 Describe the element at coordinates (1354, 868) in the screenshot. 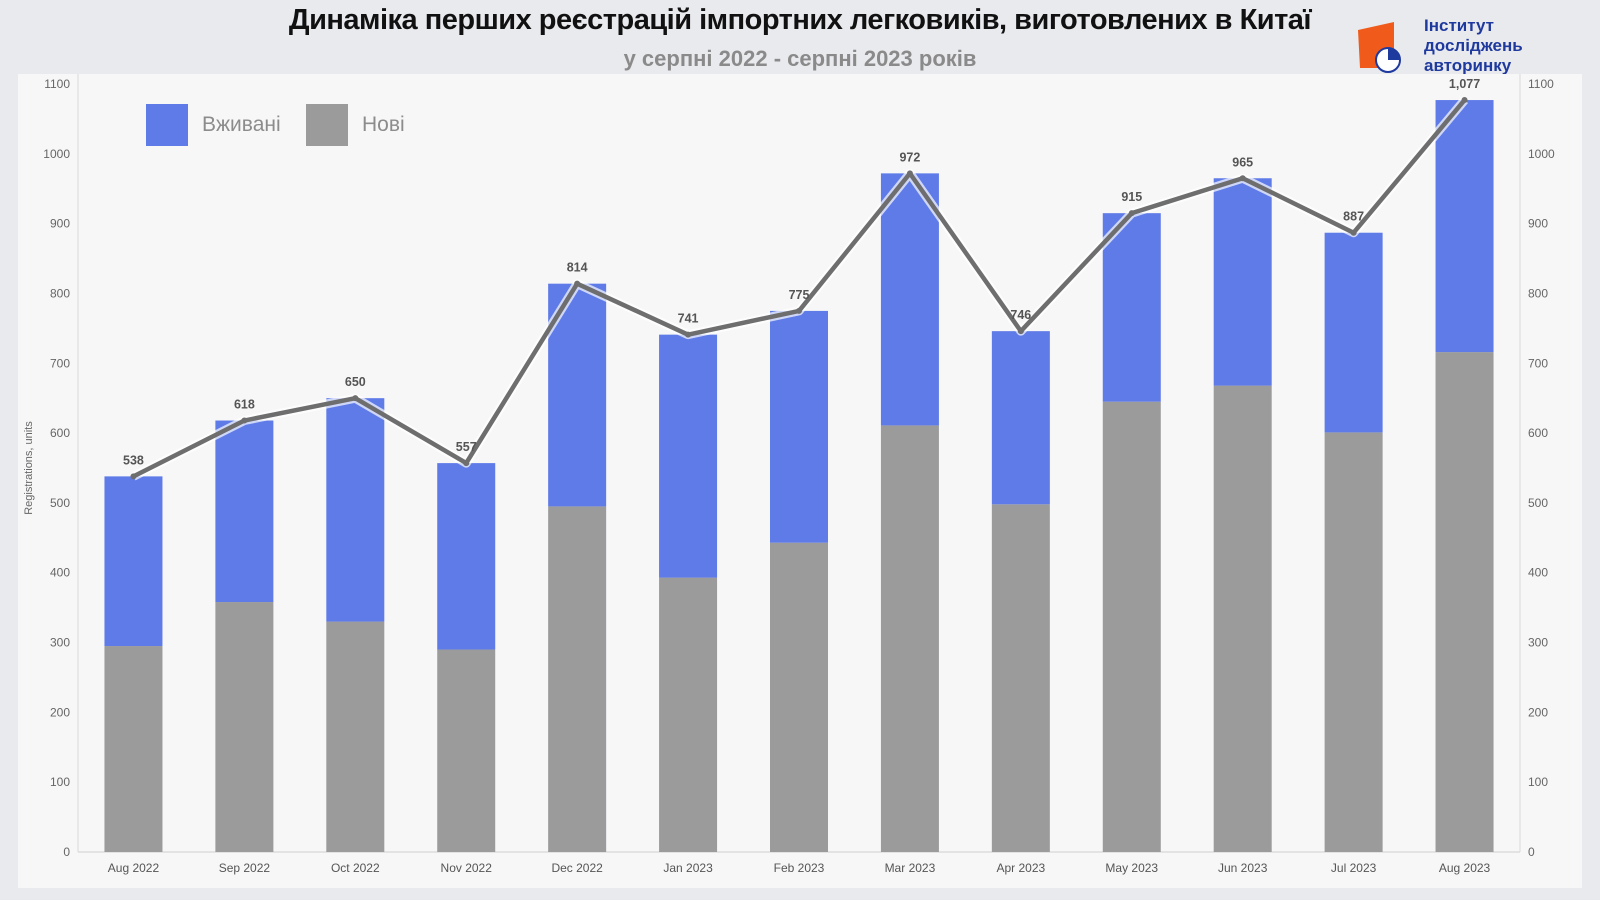

I see `x-tick-label: Jul 2023` at that location.